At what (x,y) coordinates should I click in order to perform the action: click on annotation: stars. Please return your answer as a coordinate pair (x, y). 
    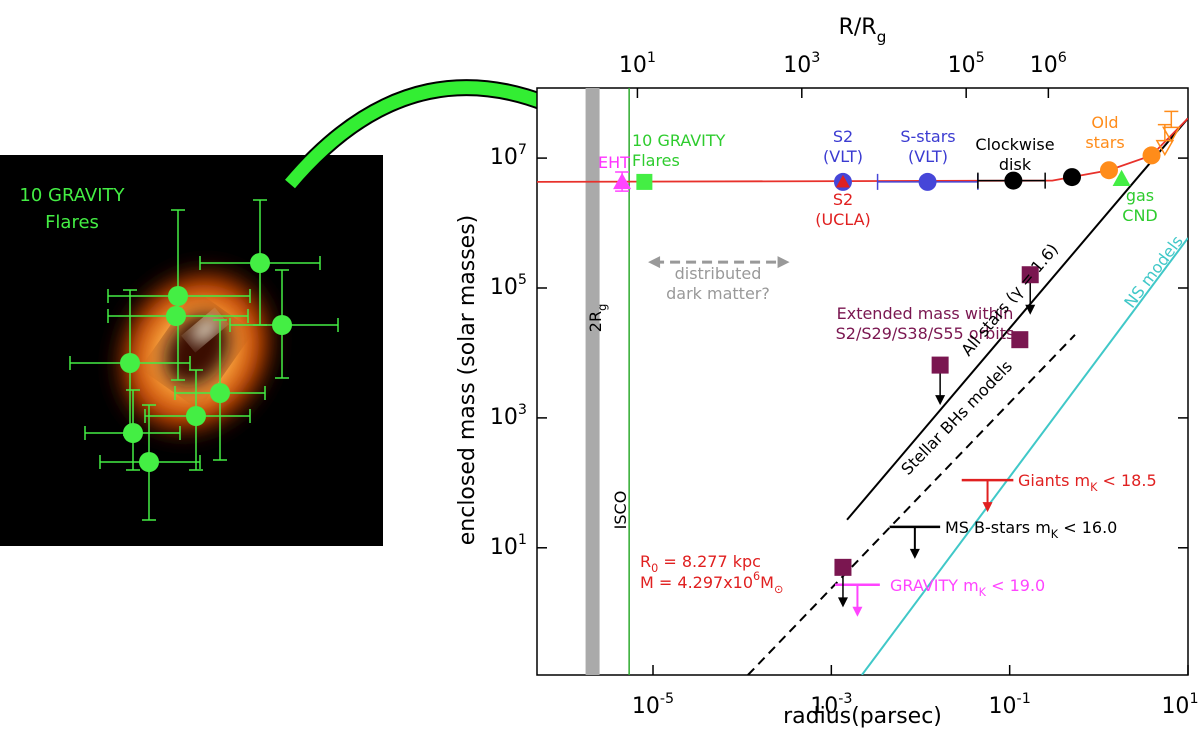
    Looking at the image, I should click on (1104, 142).